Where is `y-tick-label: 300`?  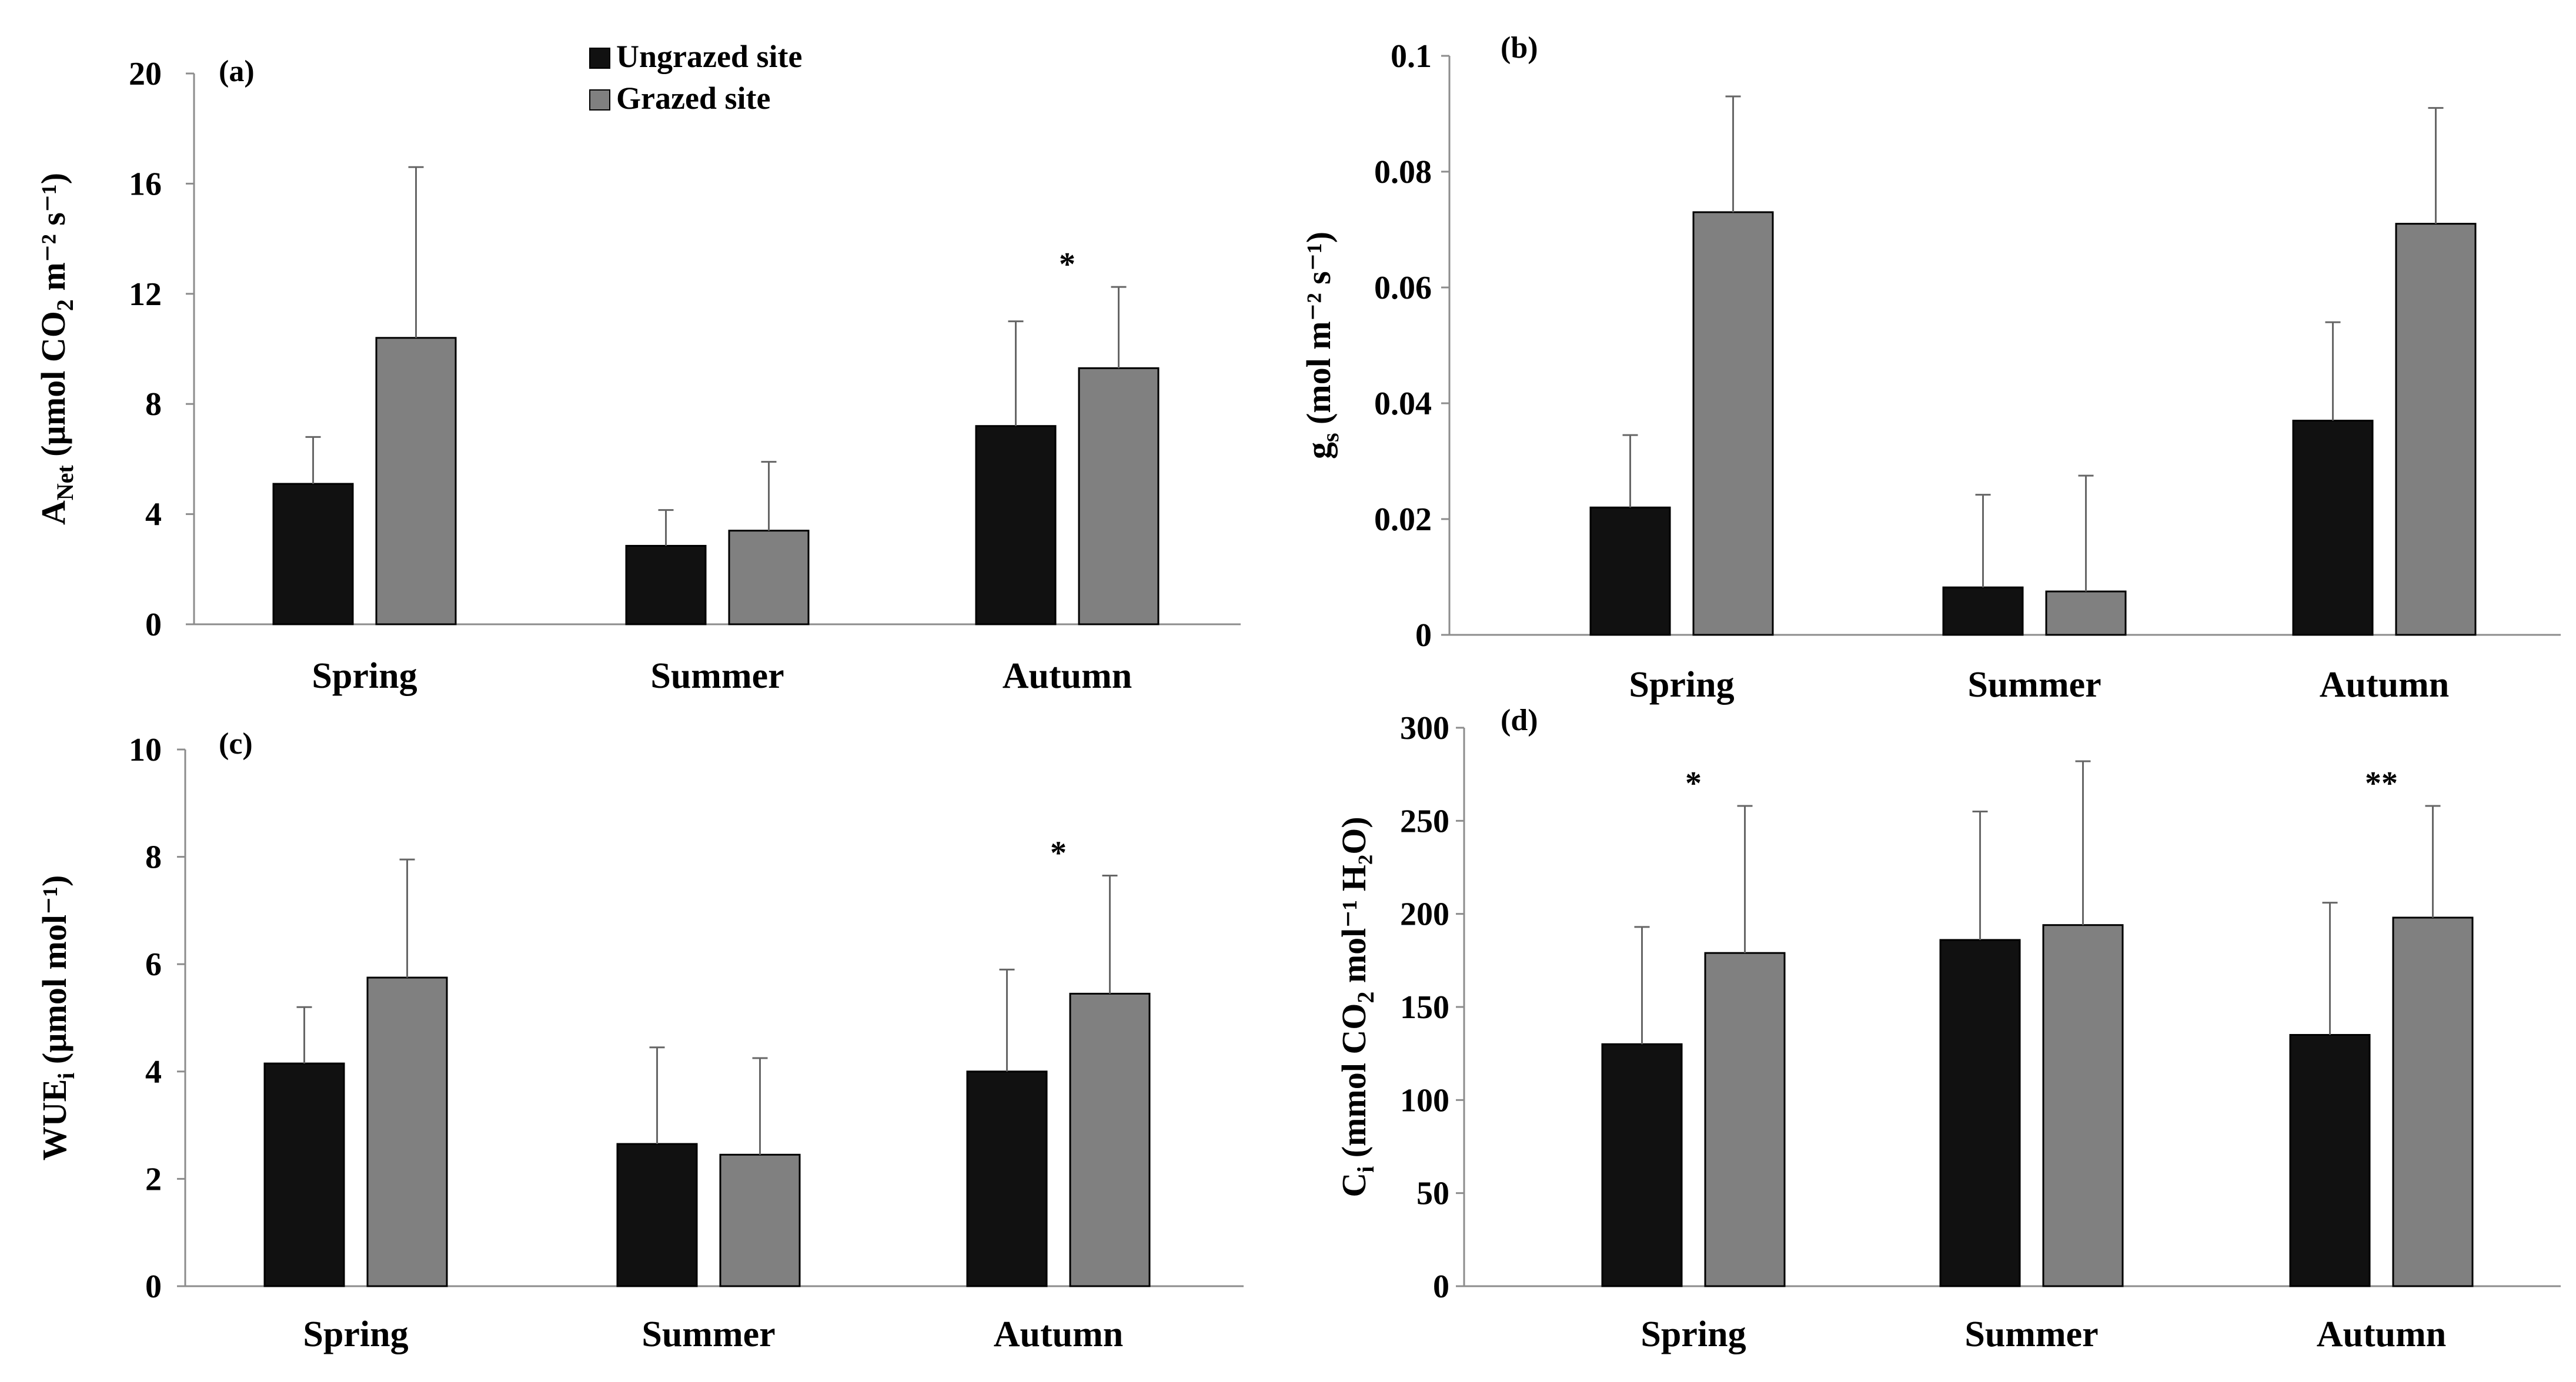 y-tick-label: 300 is located at coordinates (1424, 728).